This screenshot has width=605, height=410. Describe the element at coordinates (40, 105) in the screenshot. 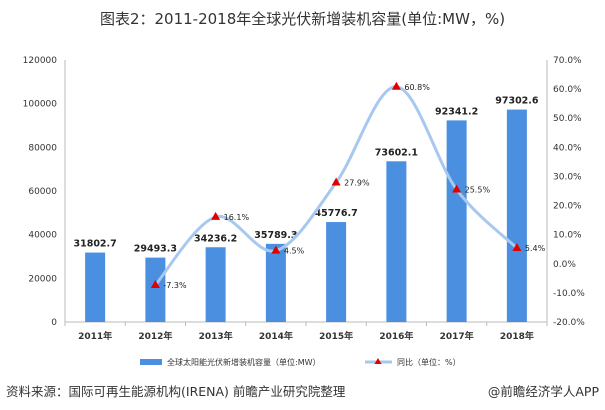

I see `left-tick-label: 100000` at that location.